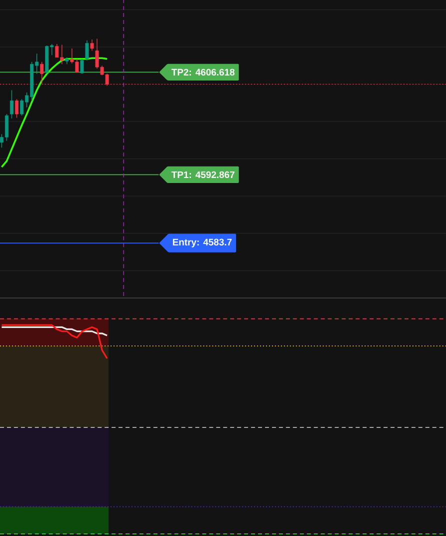 Image resolution: width=446 pixels, height=536 pixels. I want to click on ref-line-label: TP1: 4592.867, so click(202, 174).